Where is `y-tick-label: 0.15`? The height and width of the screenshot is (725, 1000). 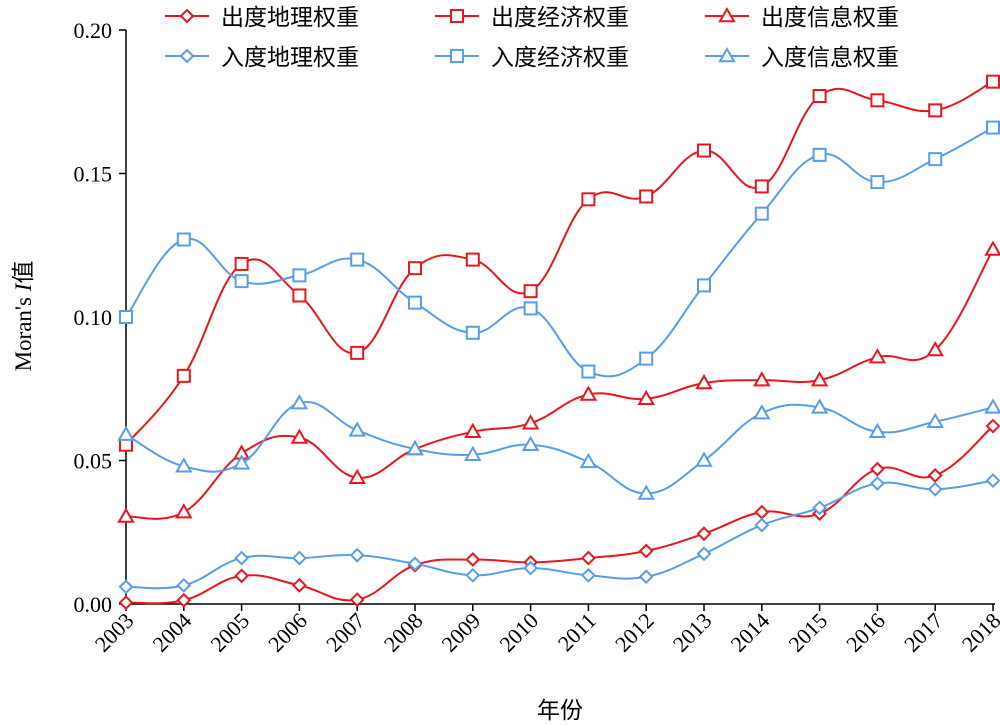 y-tick-label: 0.15 is located at coordinates (93, 174).